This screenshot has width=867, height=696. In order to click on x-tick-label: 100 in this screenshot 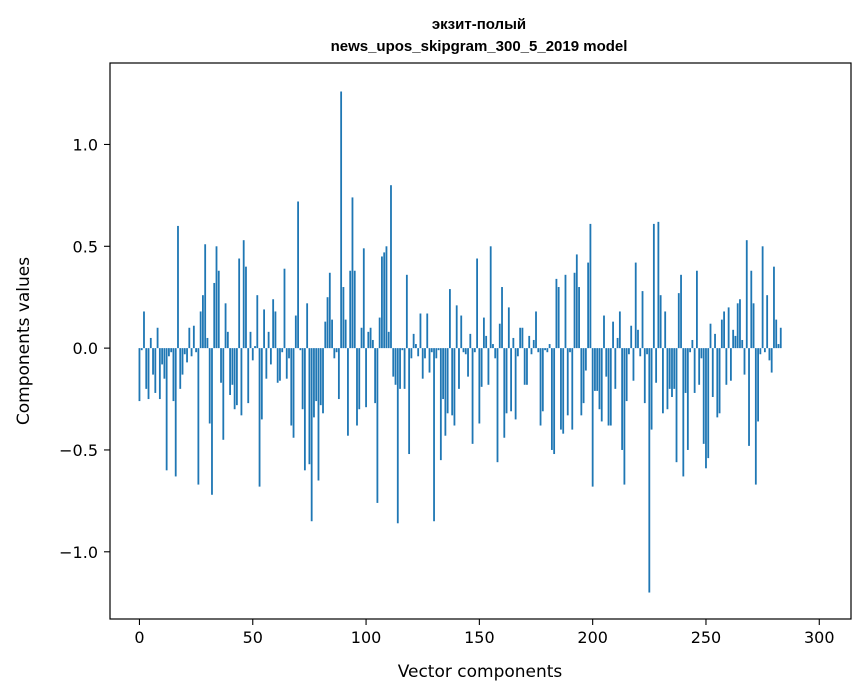, I will do `click(366, 637)`.